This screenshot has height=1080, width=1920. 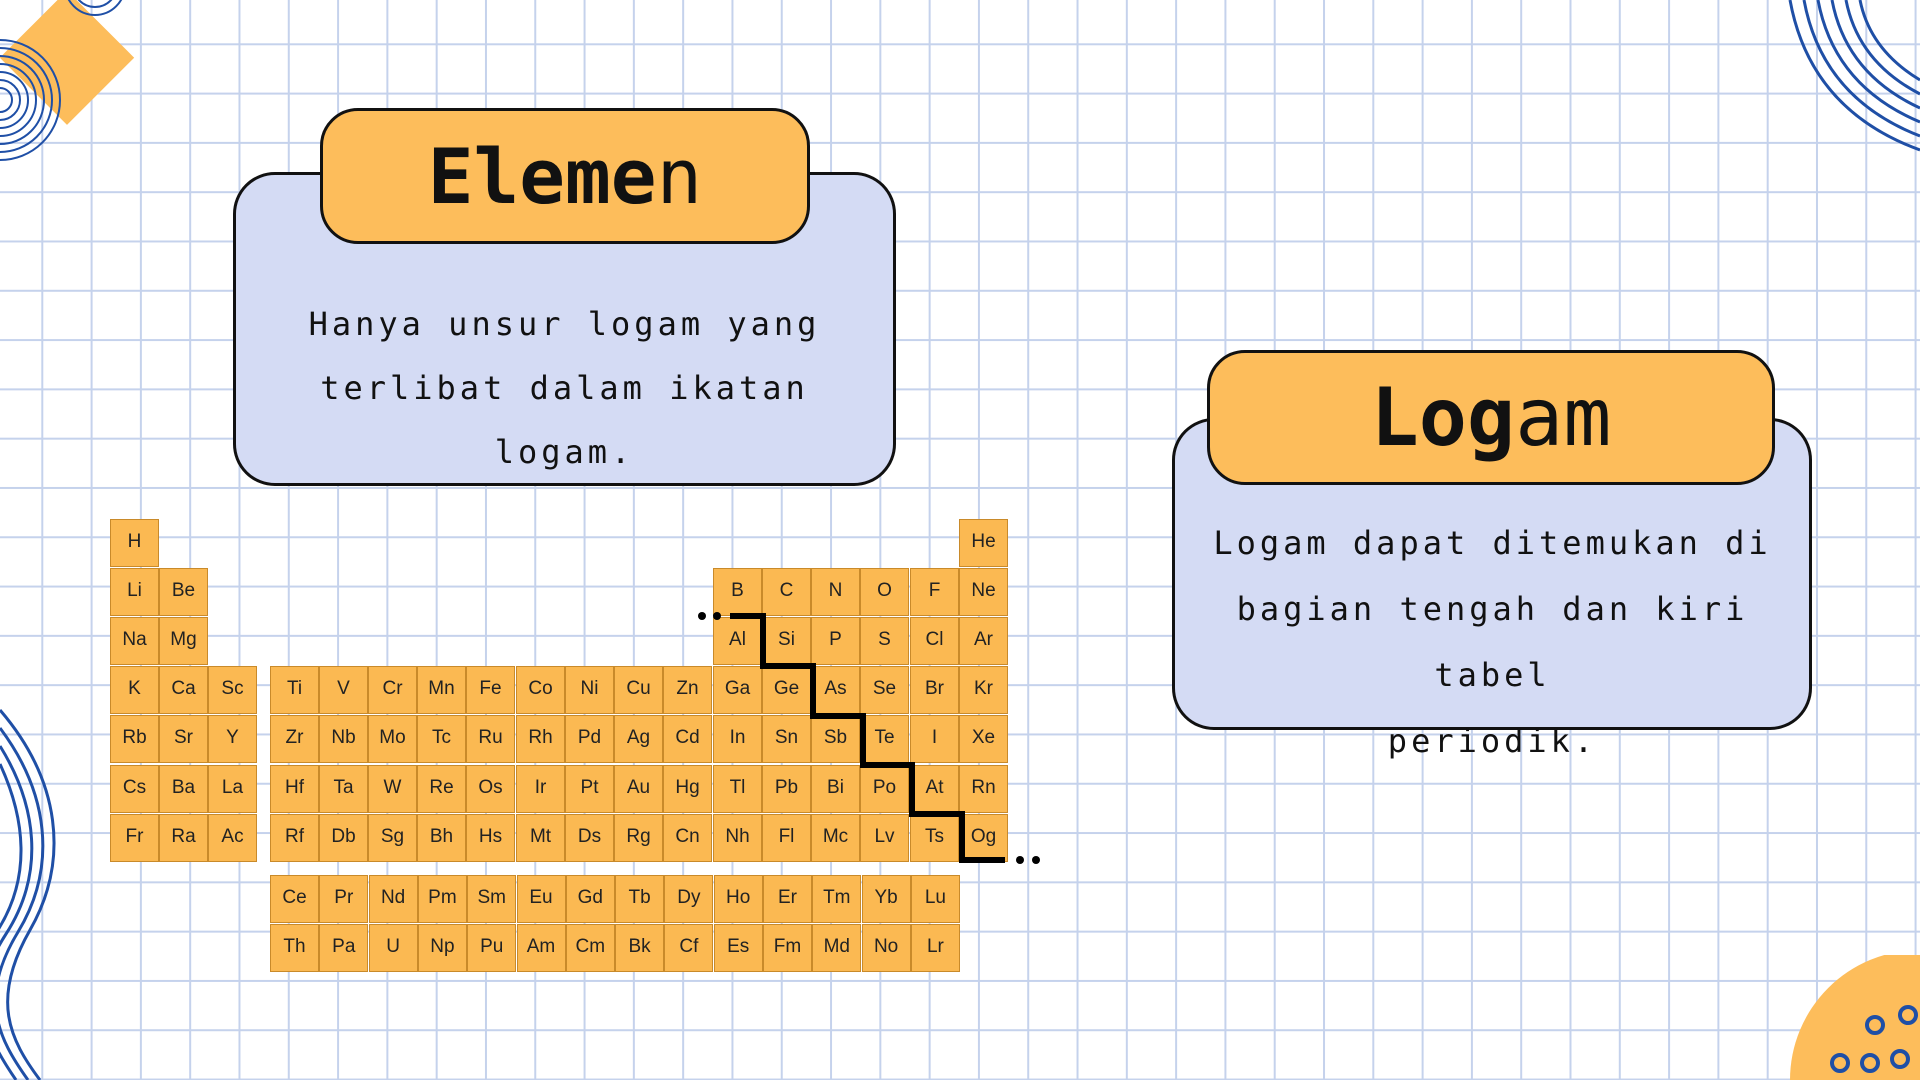 I want to click on element-cell: Ca, so click(x=183, y=690).